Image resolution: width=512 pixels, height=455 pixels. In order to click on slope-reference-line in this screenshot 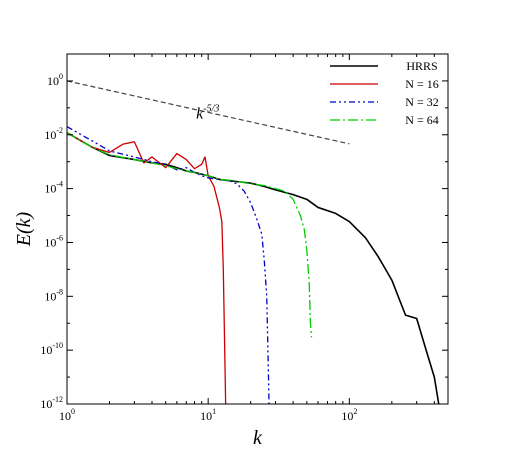, I will do `click(208, 112)`.